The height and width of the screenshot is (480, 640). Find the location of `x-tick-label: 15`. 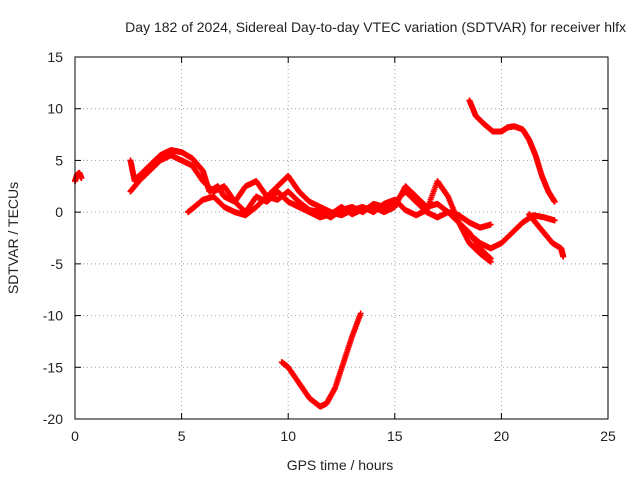

x-tick-label: 15 is located at coordinates (395, 436).